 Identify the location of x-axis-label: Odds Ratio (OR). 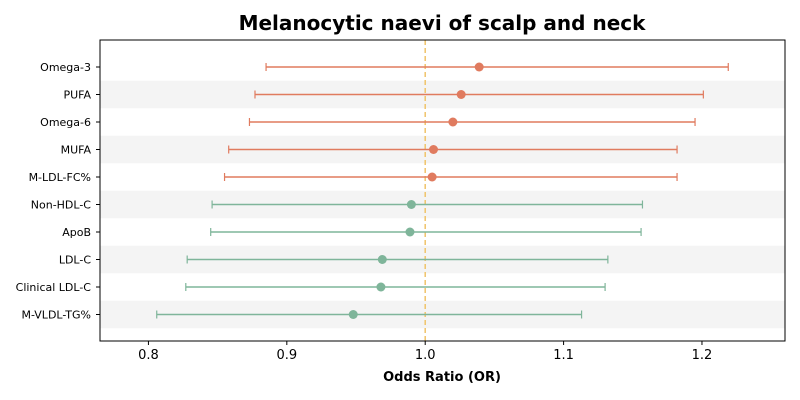
(442, 377).